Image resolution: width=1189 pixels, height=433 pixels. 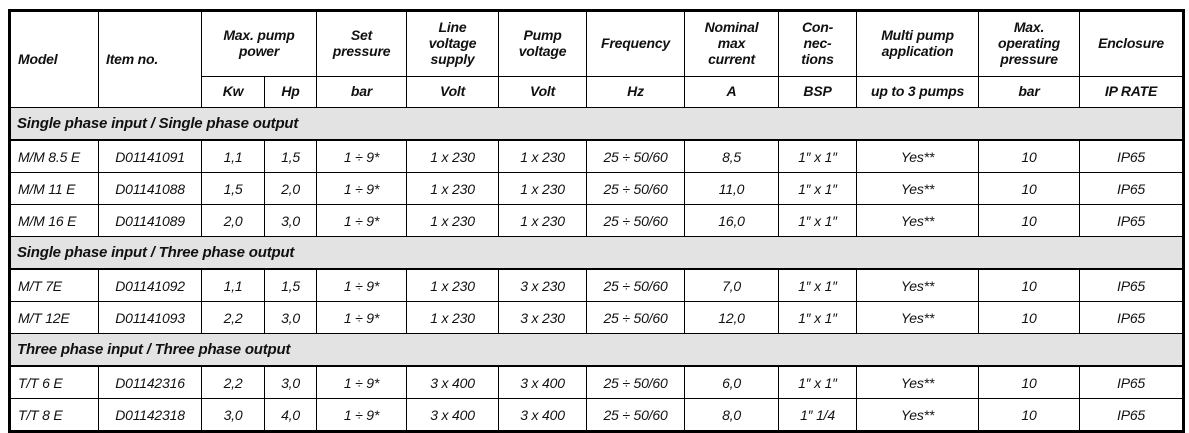 What do you see at coordinates (54, 415) in the screenshot?
I see `cell-model: T/T 8 E` at bounding box center [54, 415].